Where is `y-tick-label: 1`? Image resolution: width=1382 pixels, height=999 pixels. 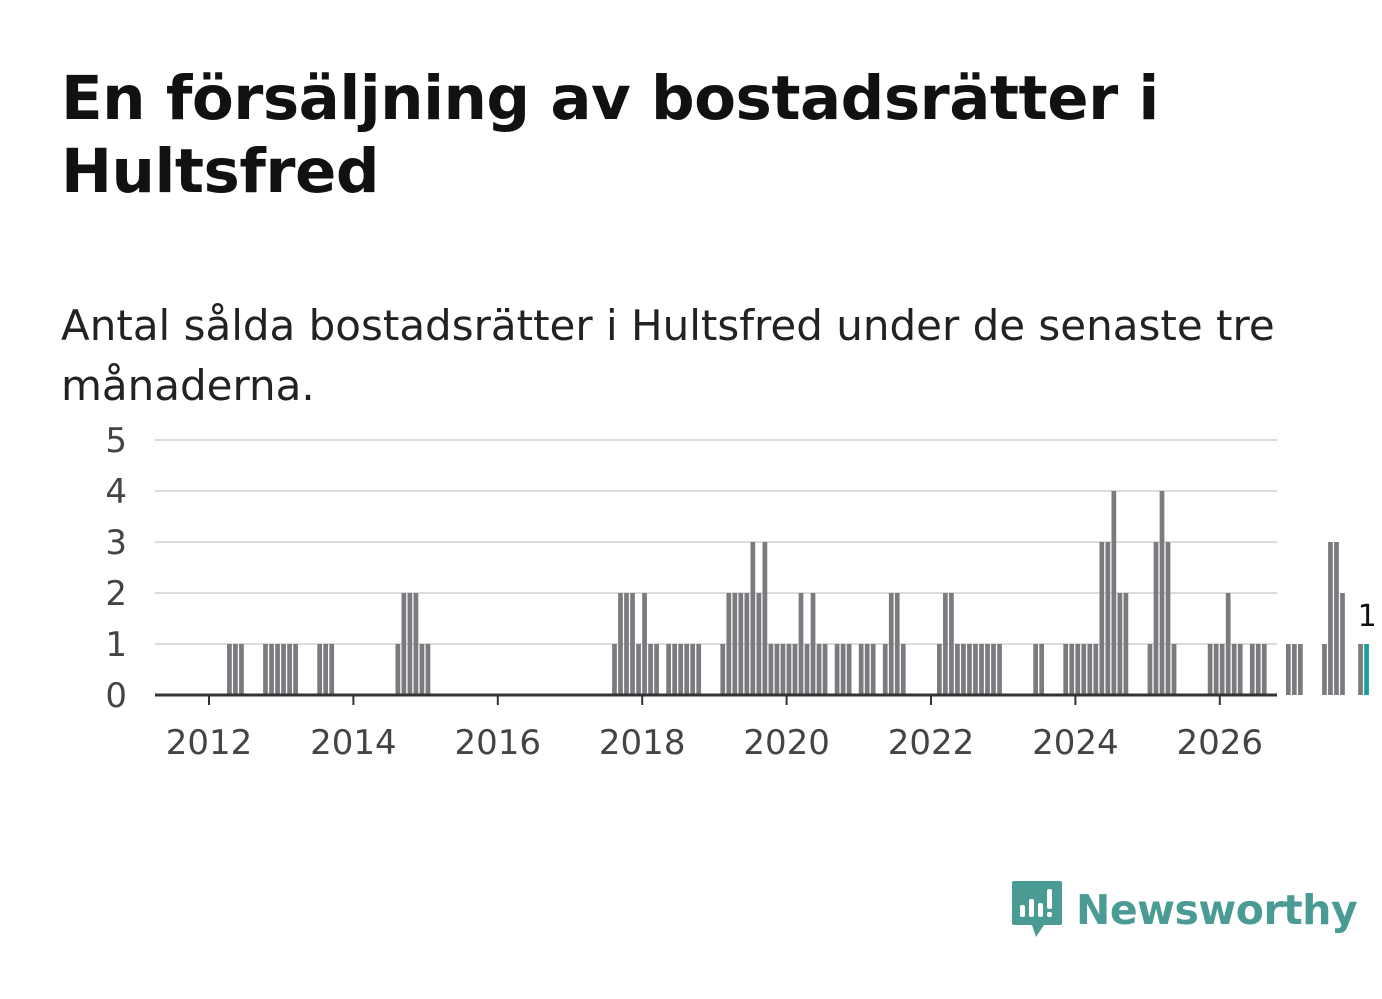 y-tick-label: 1 is located at coordinates (116, 645).